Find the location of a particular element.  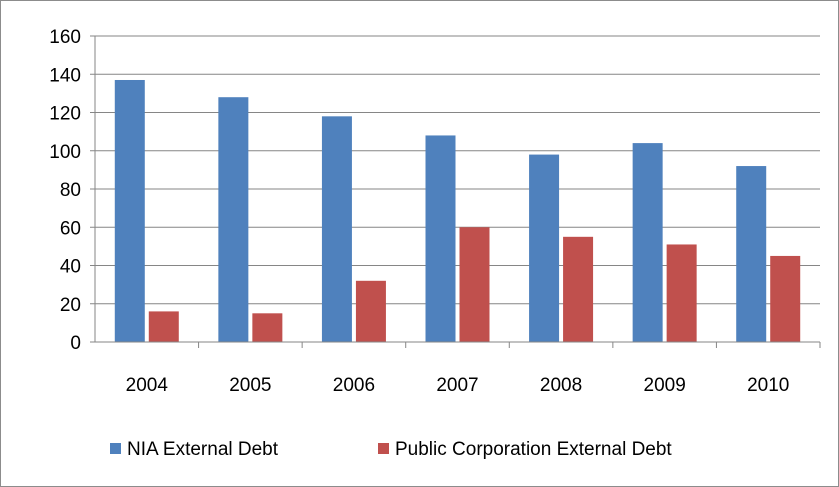

x-tick-label: 2006 is located at coordinates (354, 385).